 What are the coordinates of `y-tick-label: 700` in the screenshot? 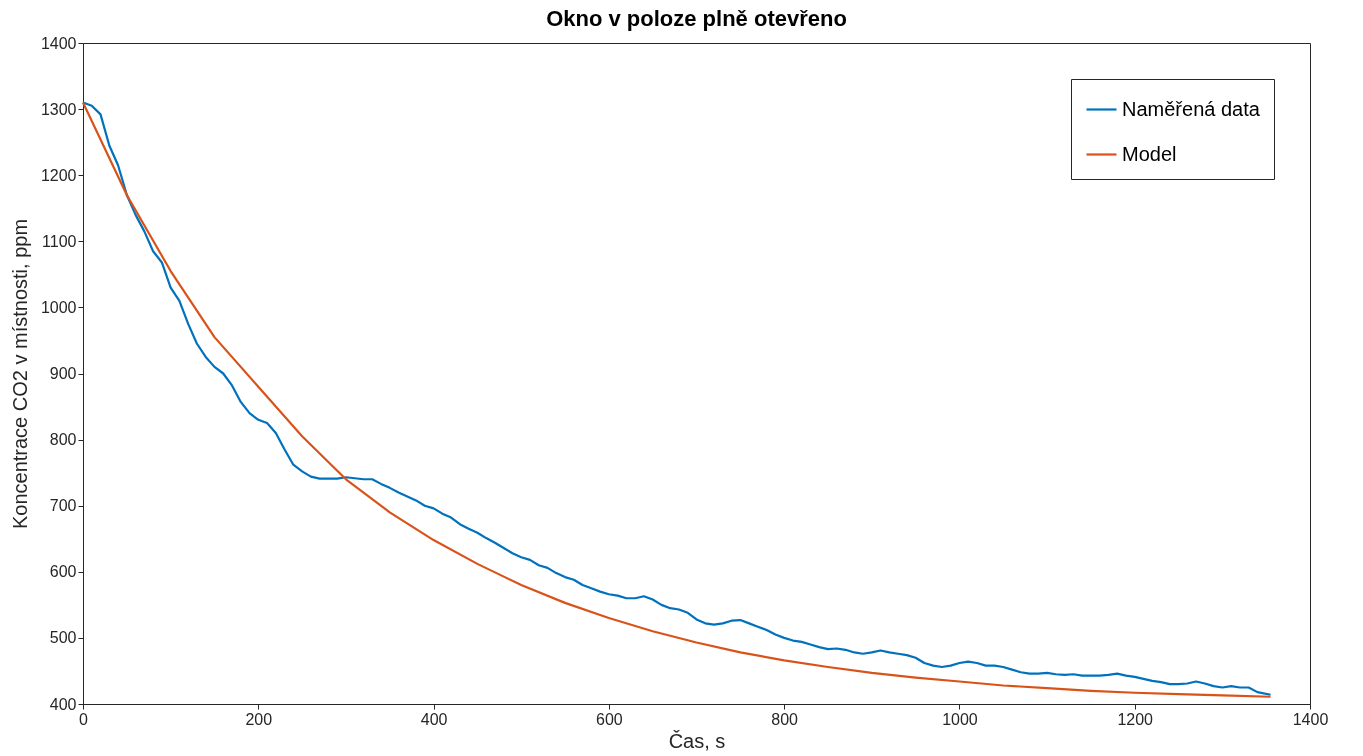 It's located at (63, 506).